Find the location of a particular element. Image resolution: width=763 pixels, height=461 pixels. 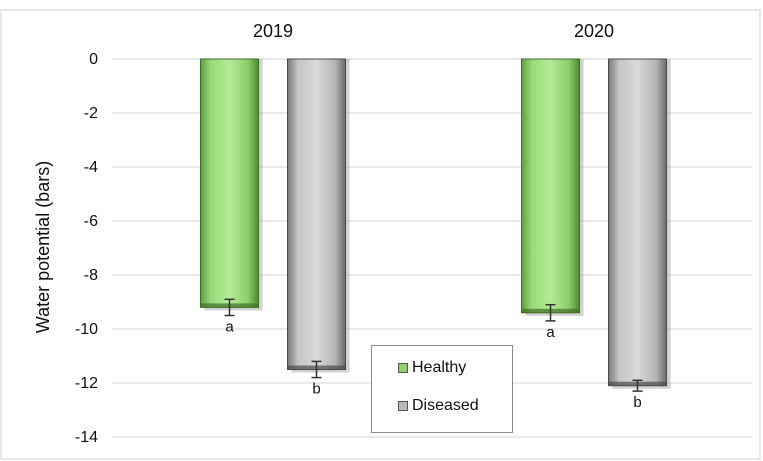

legend-item-diseased: Diseased is located at coordinates (438, 406).